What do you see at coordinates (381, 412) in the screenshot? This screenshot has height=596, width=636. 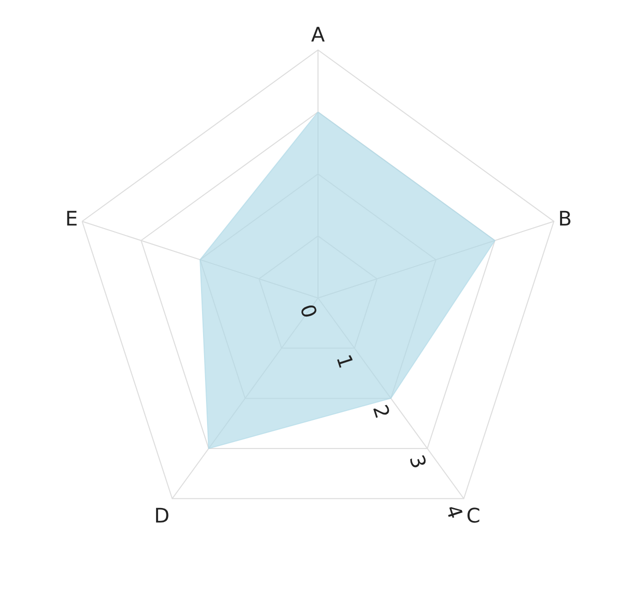 I see `y-tick-label: 2` at bounding box center [381, 412].